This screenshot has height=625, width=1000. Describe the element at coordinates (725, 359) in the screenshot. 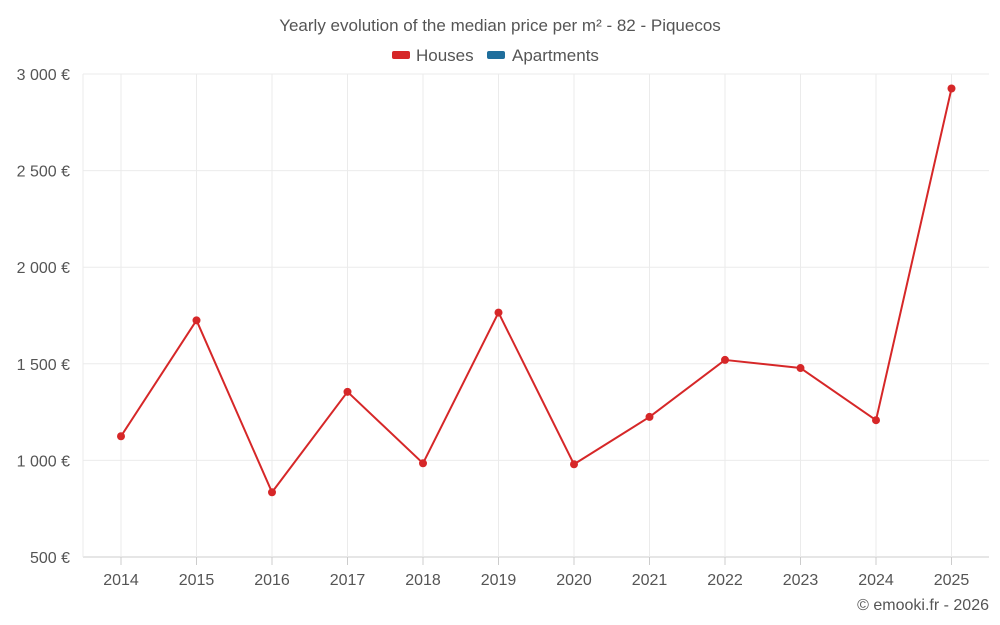

I see `data-point-houses-2022` at that location.